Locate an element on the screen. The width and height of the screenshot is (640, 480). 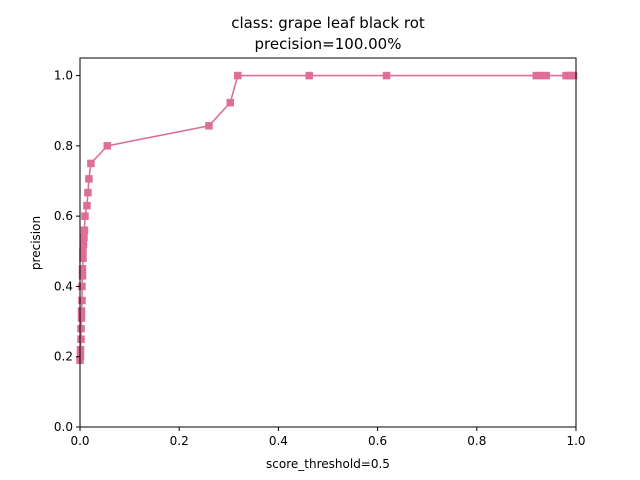
chart-title-line-2: precision=100.00% is located at coordinates (328, 44).